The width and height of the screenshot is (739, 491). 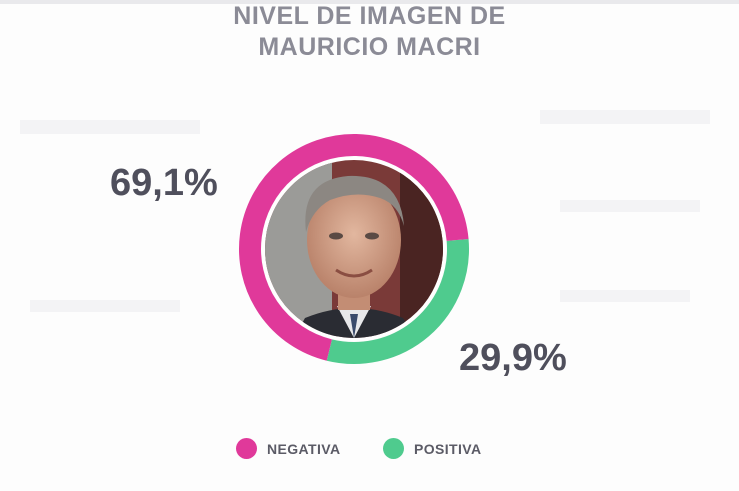 What do you see at coordinates (369, 47) in the screenshot?
I see `chart-title-line-2: MAURICIO MACRI` at bounding box center [369, 47].